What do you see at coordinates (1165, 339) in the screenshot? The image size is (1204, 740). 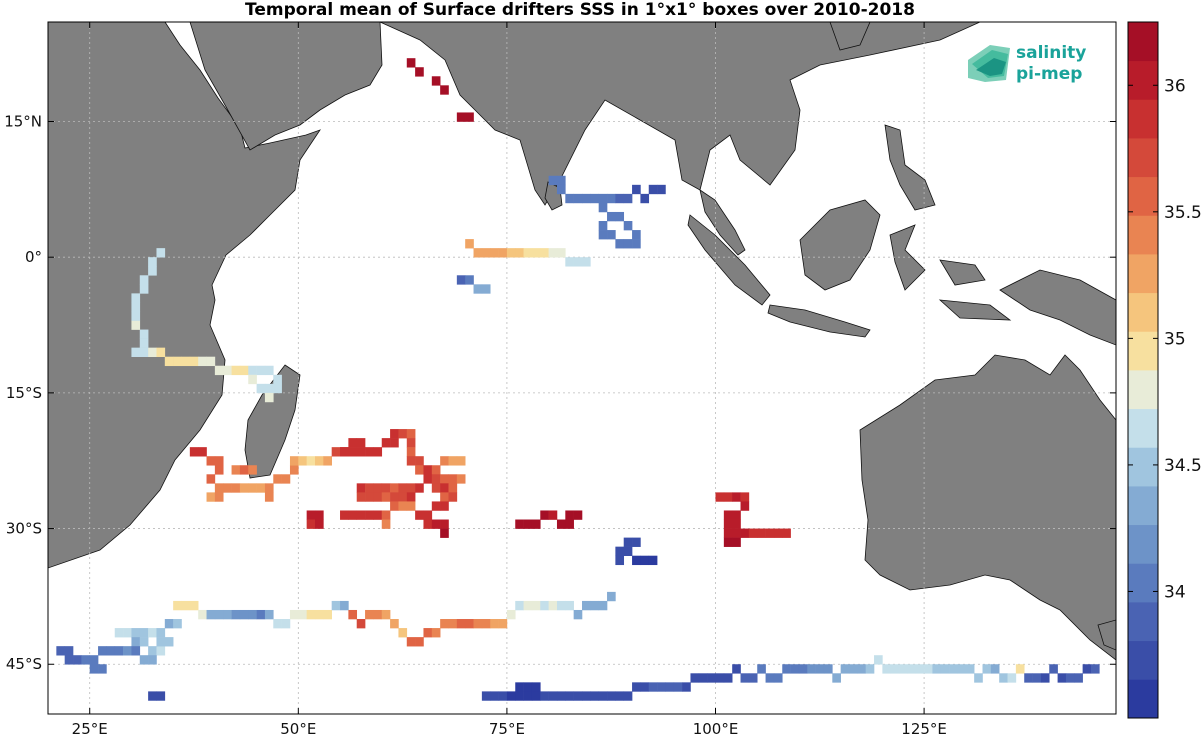 I see `colorbar-ticks: 34 34.5 35 35.5 36` at bounding box center [1165, 339].